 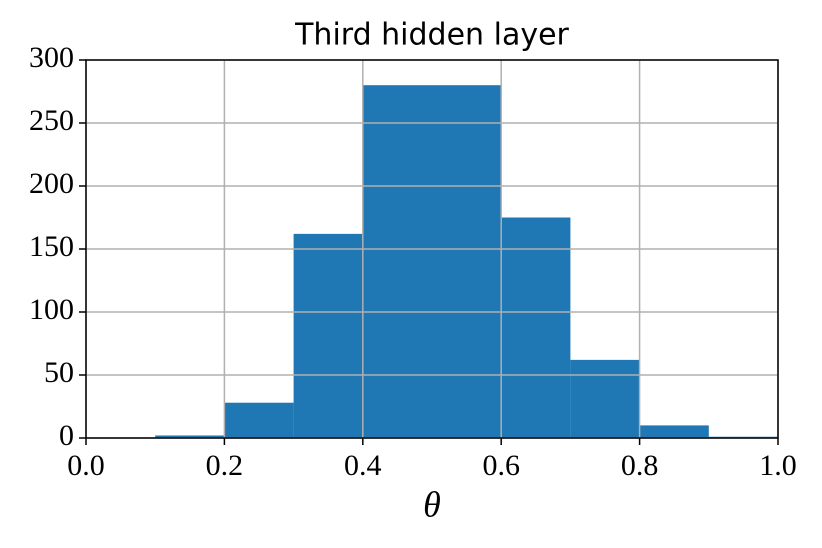 I want to click on x-tick-label: 0.8, so click(x=640, y=465).